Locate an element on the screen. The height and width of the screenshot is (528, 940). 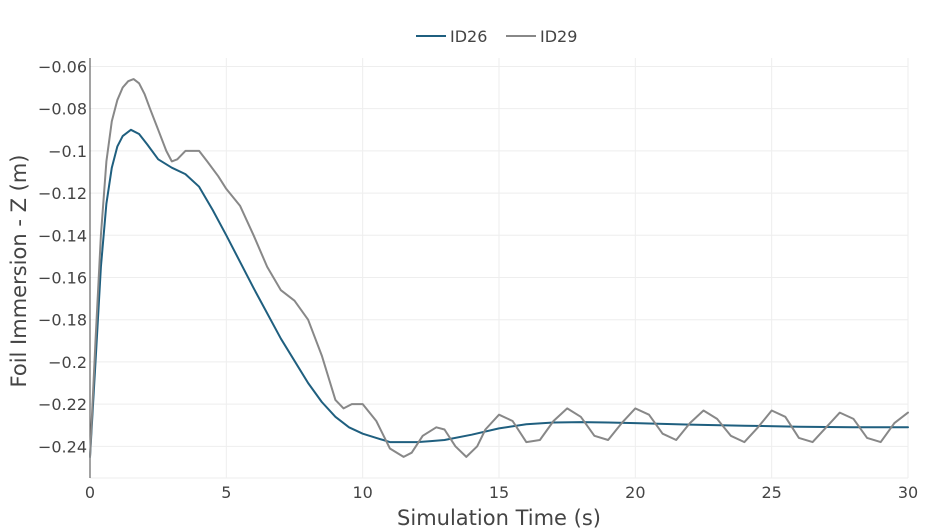
x-axis-title: Simulation Time (s) is located at coordinates (499, 517).